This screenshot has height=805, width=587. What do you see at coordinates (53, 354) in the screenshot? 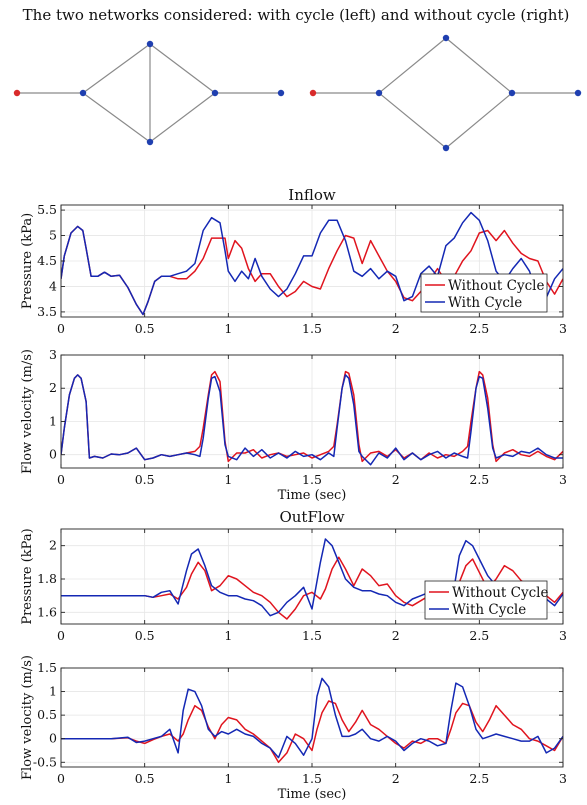
I see `y-tick-label: 3` at bounding box center [53, 354].